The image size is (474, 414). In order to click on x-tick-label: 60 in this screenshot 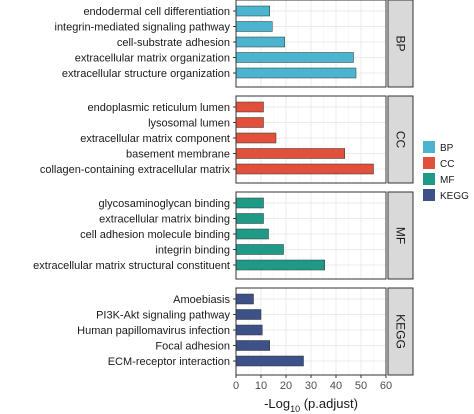, I will do `click(386, 386)`.